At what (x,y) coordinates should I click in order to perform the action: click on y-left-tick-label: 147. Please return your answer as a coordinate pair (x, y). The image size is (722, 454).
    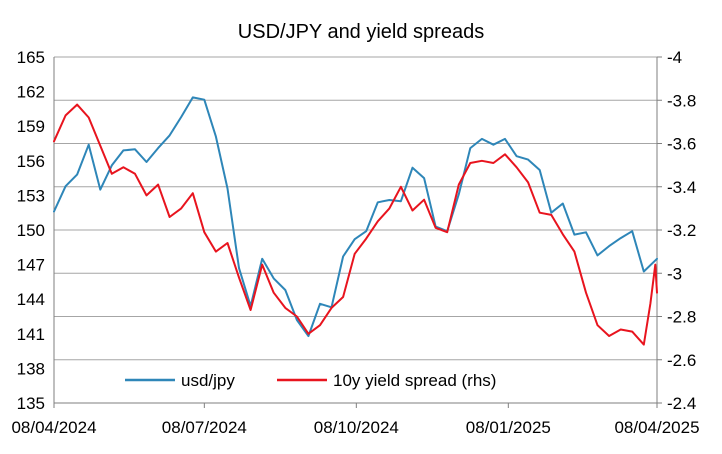
    Looking at the image, I should click on (31, 265).